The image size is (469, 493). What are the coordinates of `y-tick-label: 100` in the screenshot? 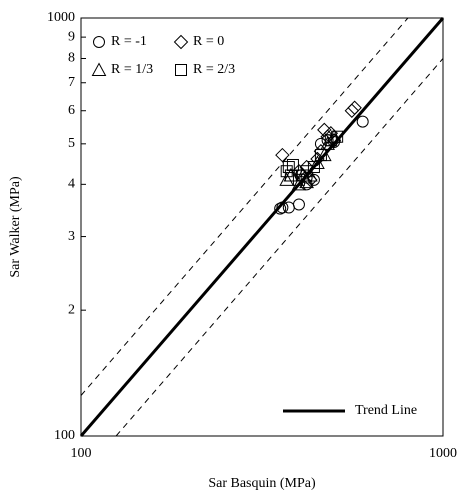 It's located at (64, 435).